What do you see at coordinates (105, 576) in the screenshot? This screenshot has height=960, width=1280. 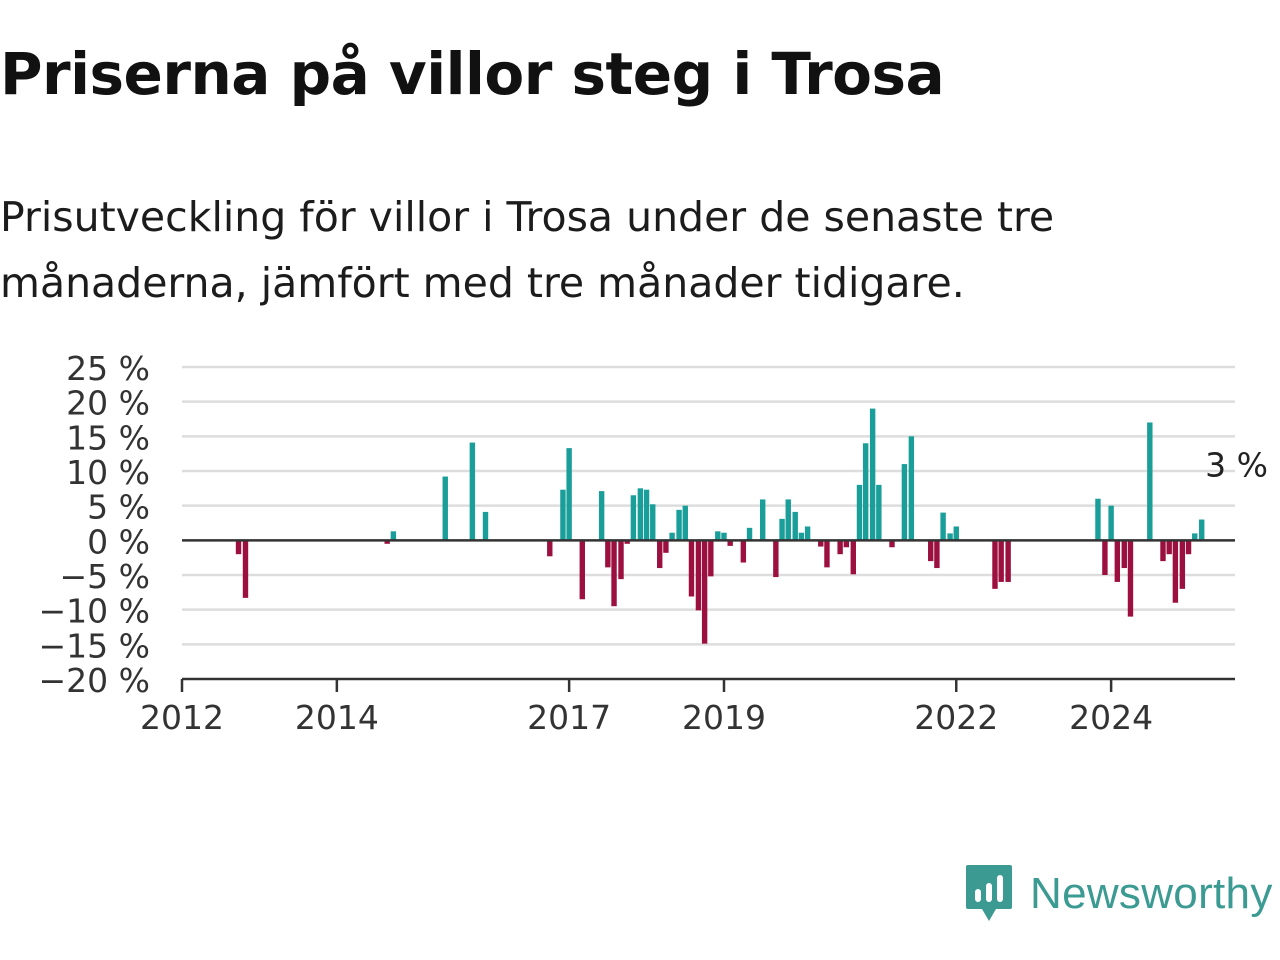 I see `y-tick-label: −5 %` at bounding box center [105, 576].